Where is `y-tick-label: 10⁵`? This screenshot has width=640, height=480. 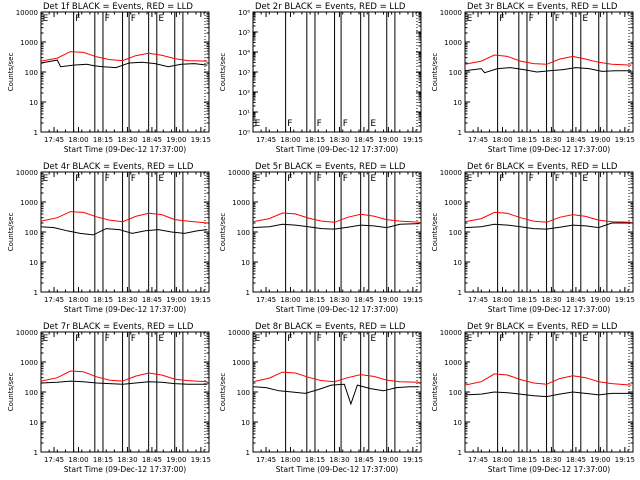
y-tick-label: 10⁵ is located at coordinates (244, 33).